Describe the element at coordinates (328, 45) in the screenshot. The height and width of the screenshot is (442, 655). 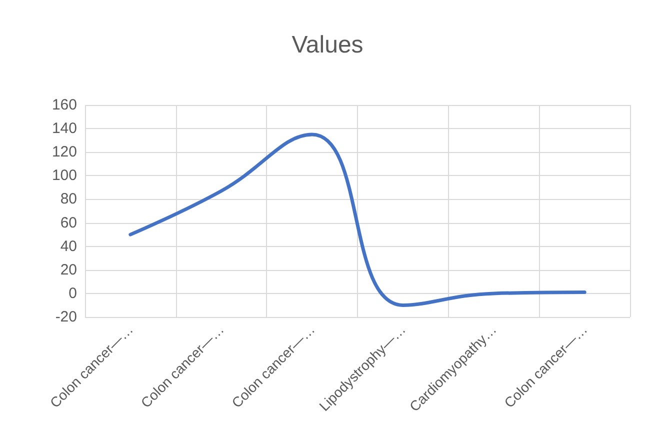
I see `chart-title: Values` at that location.